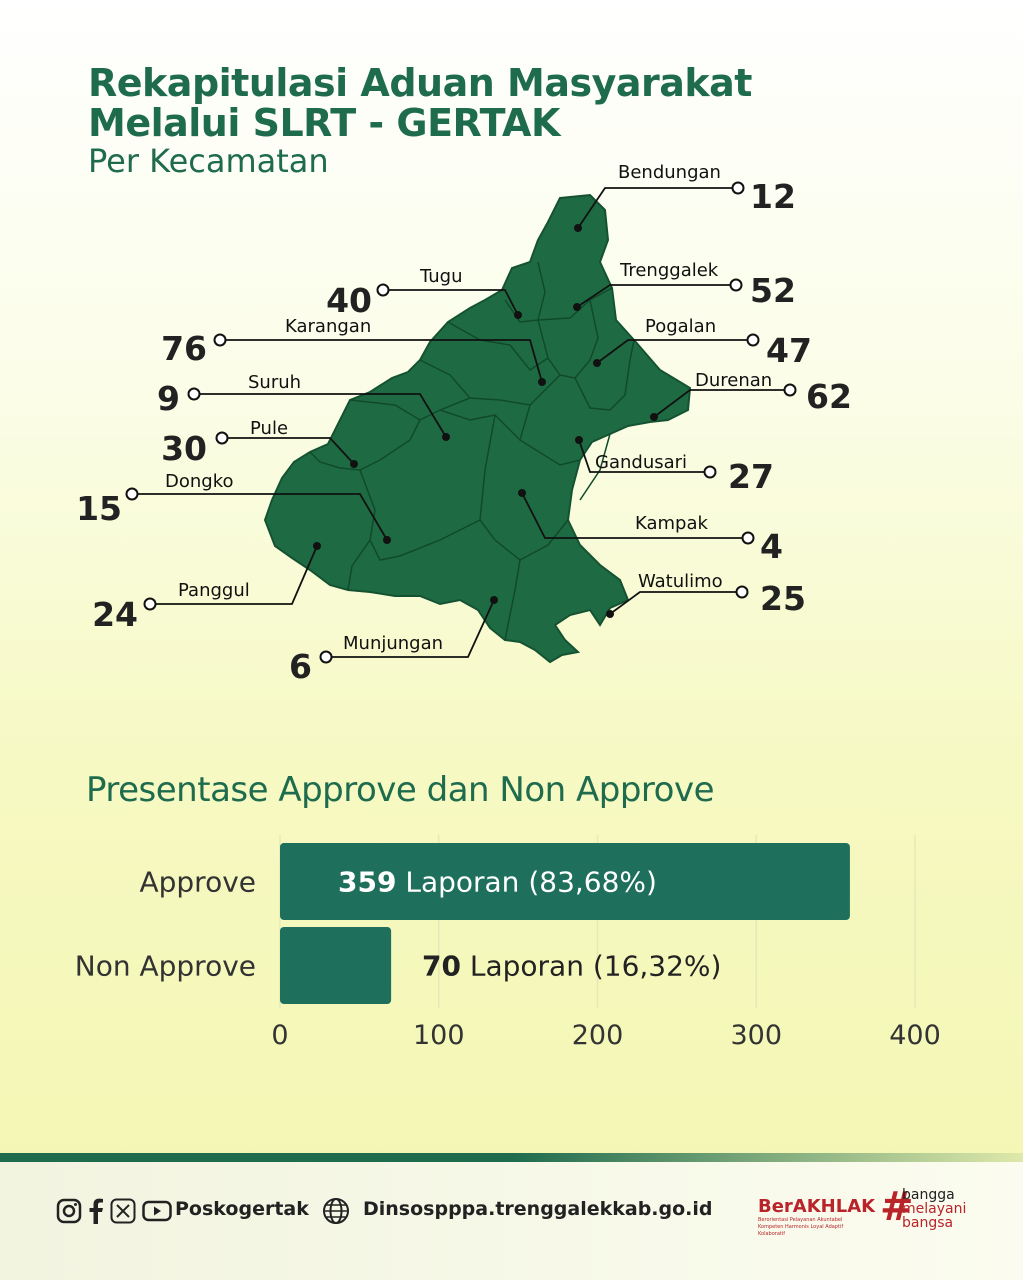  Describe the element at coordinates (208, 161) in the screenshot. I see `subtitle: Per Kecamatan` at that location.